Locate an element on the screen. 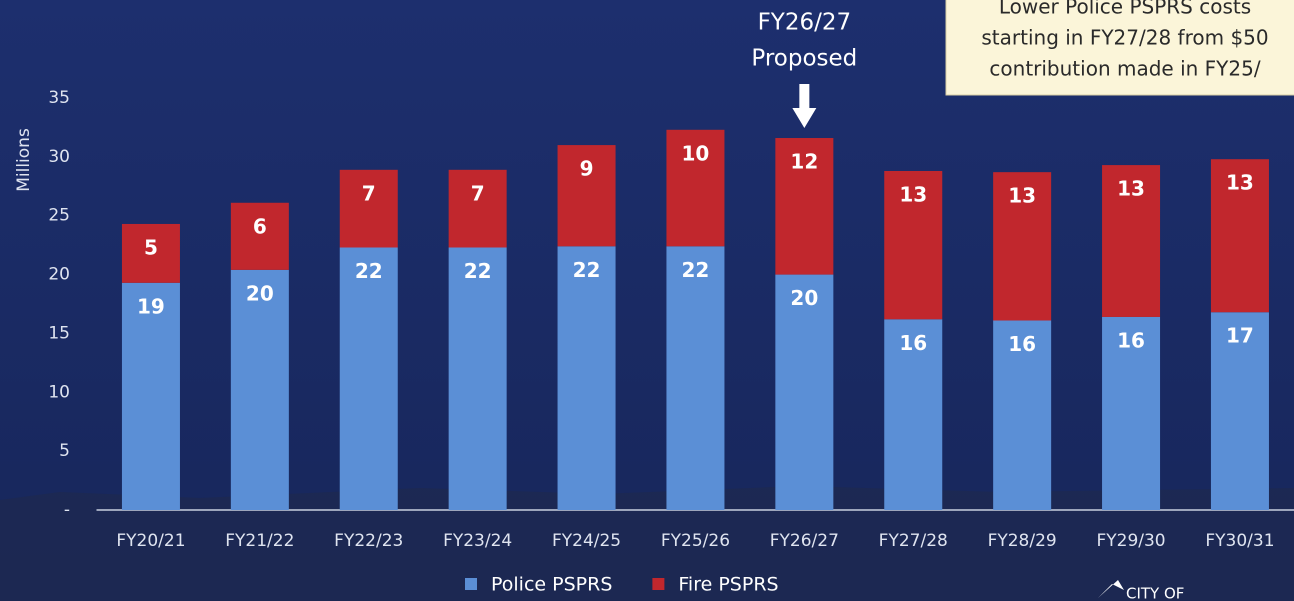 The height and width of the screenshot is (601, 1294). y-tick-label: 25 is located at coordinates (59, 216).